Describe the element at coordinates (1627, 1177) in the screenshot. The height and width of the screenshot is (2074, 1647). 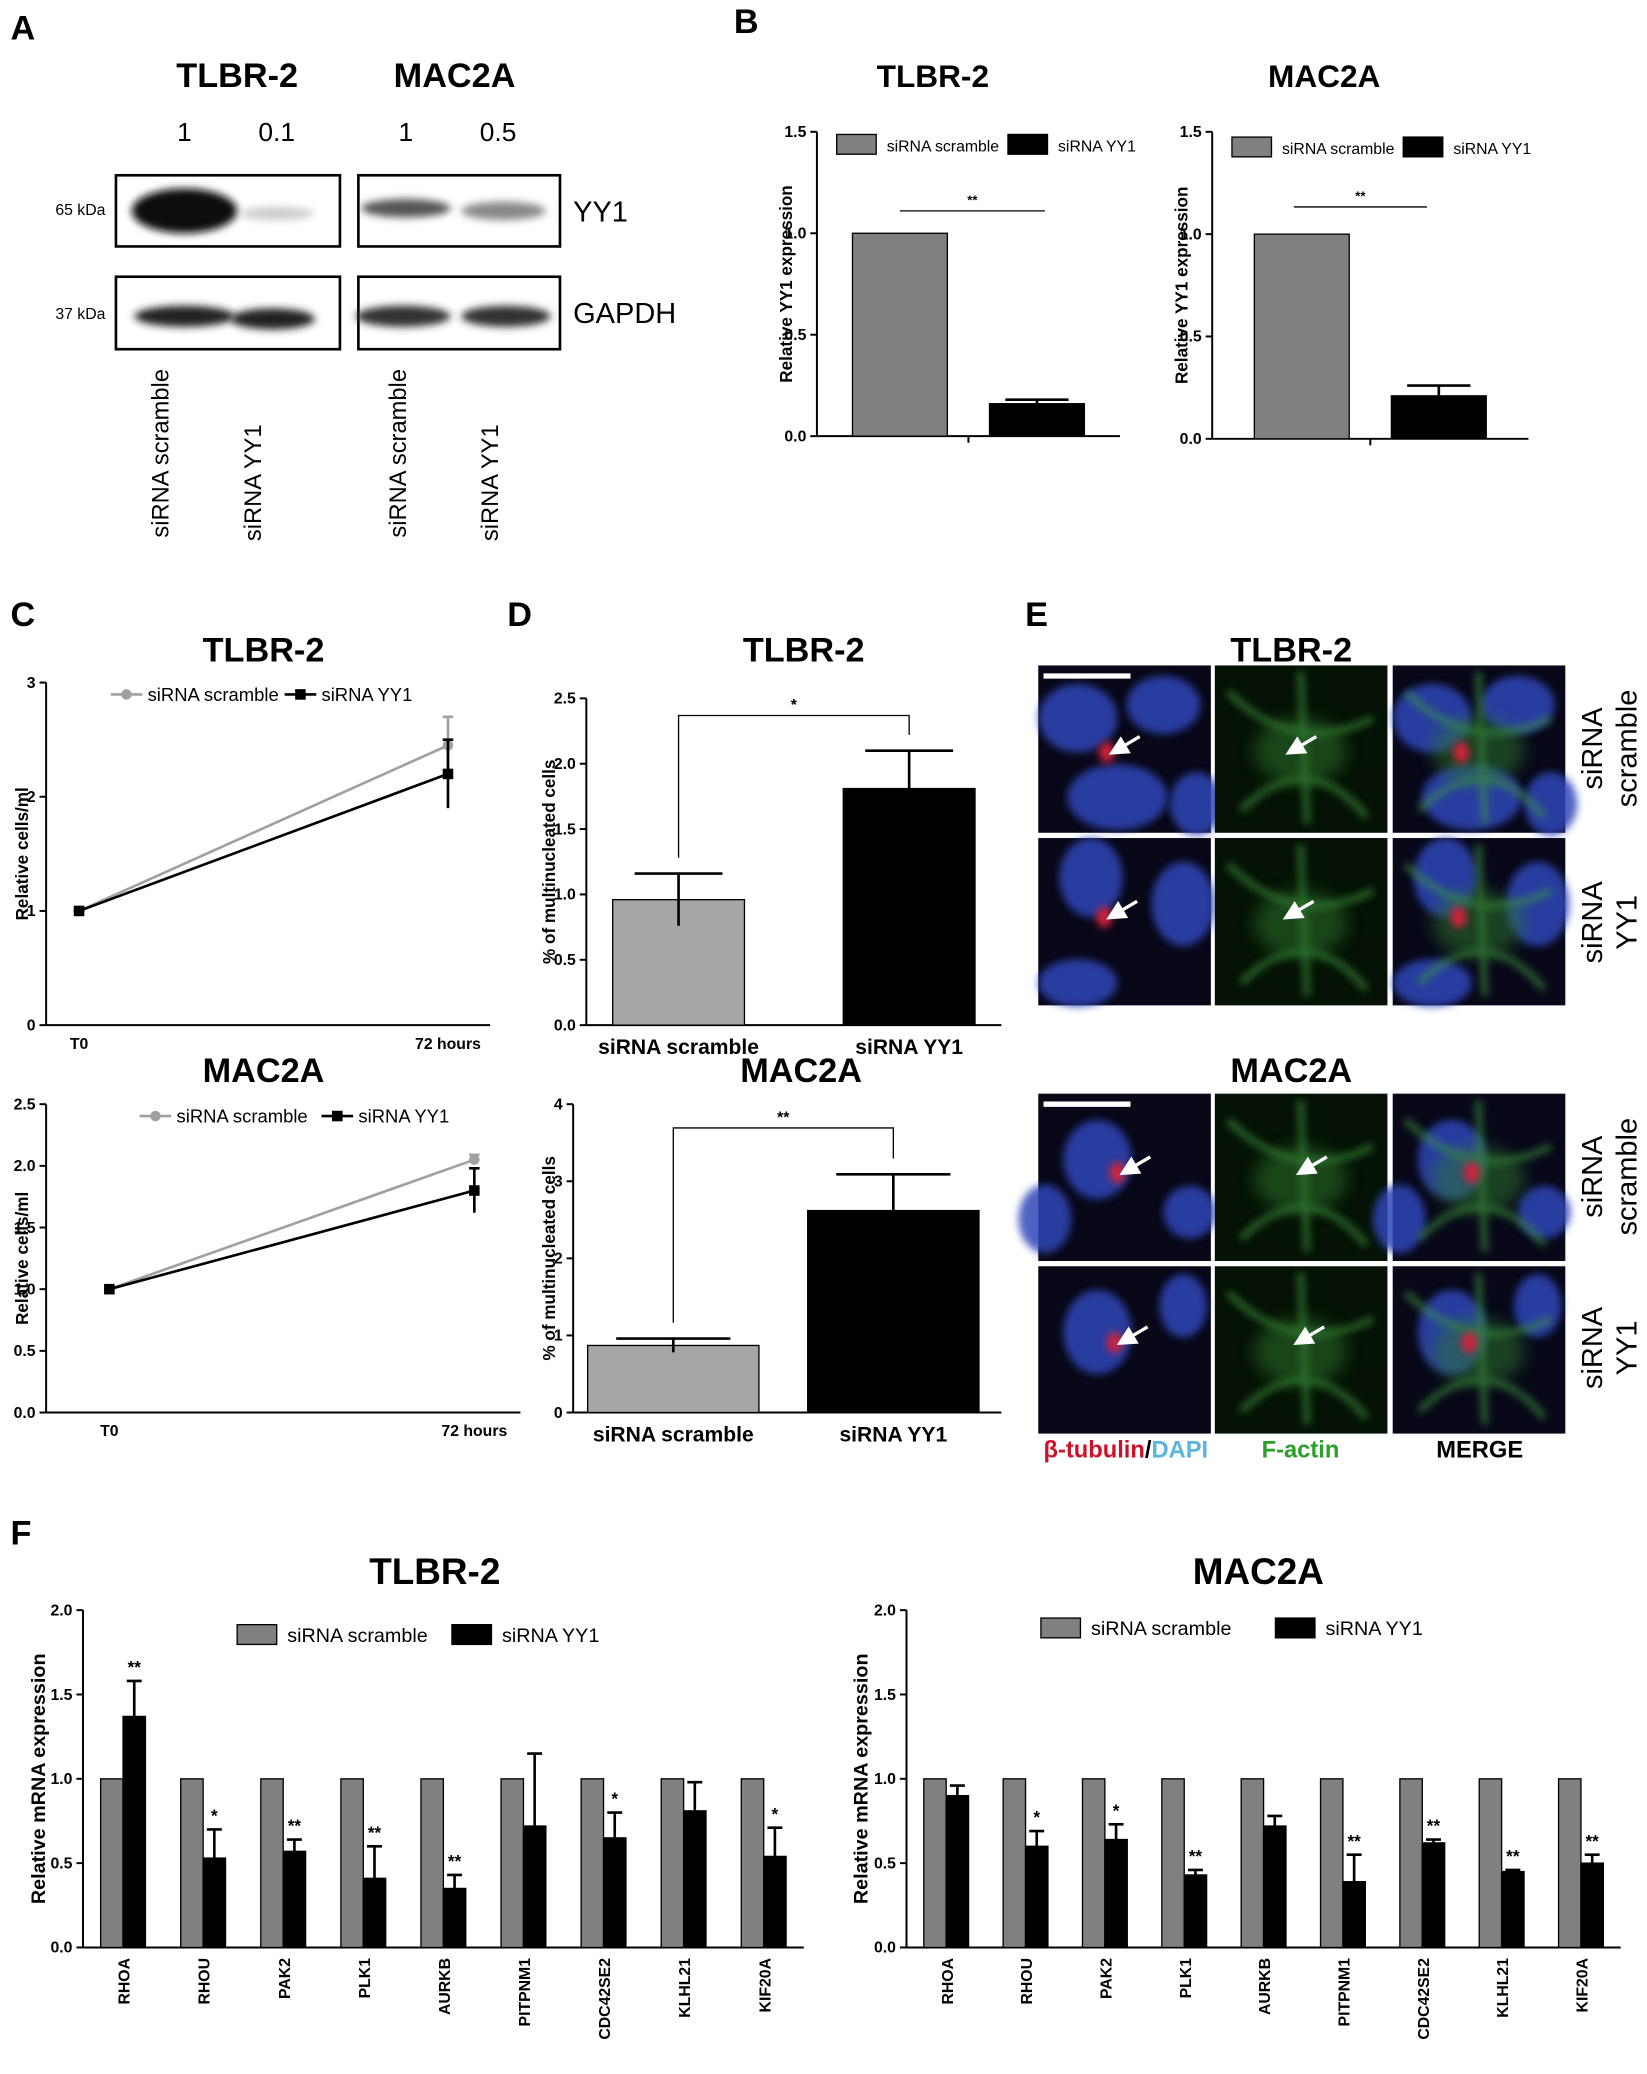
I see `micro-row-label: scramble` at that location.